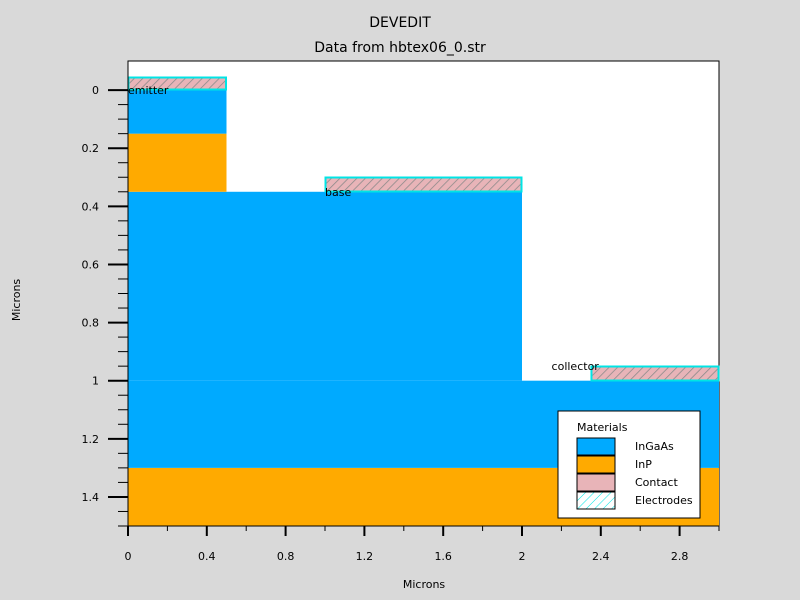  Describe the element at coordinates (596, 464) in the screenshot. I see `legend-swatch-inp` at that location.